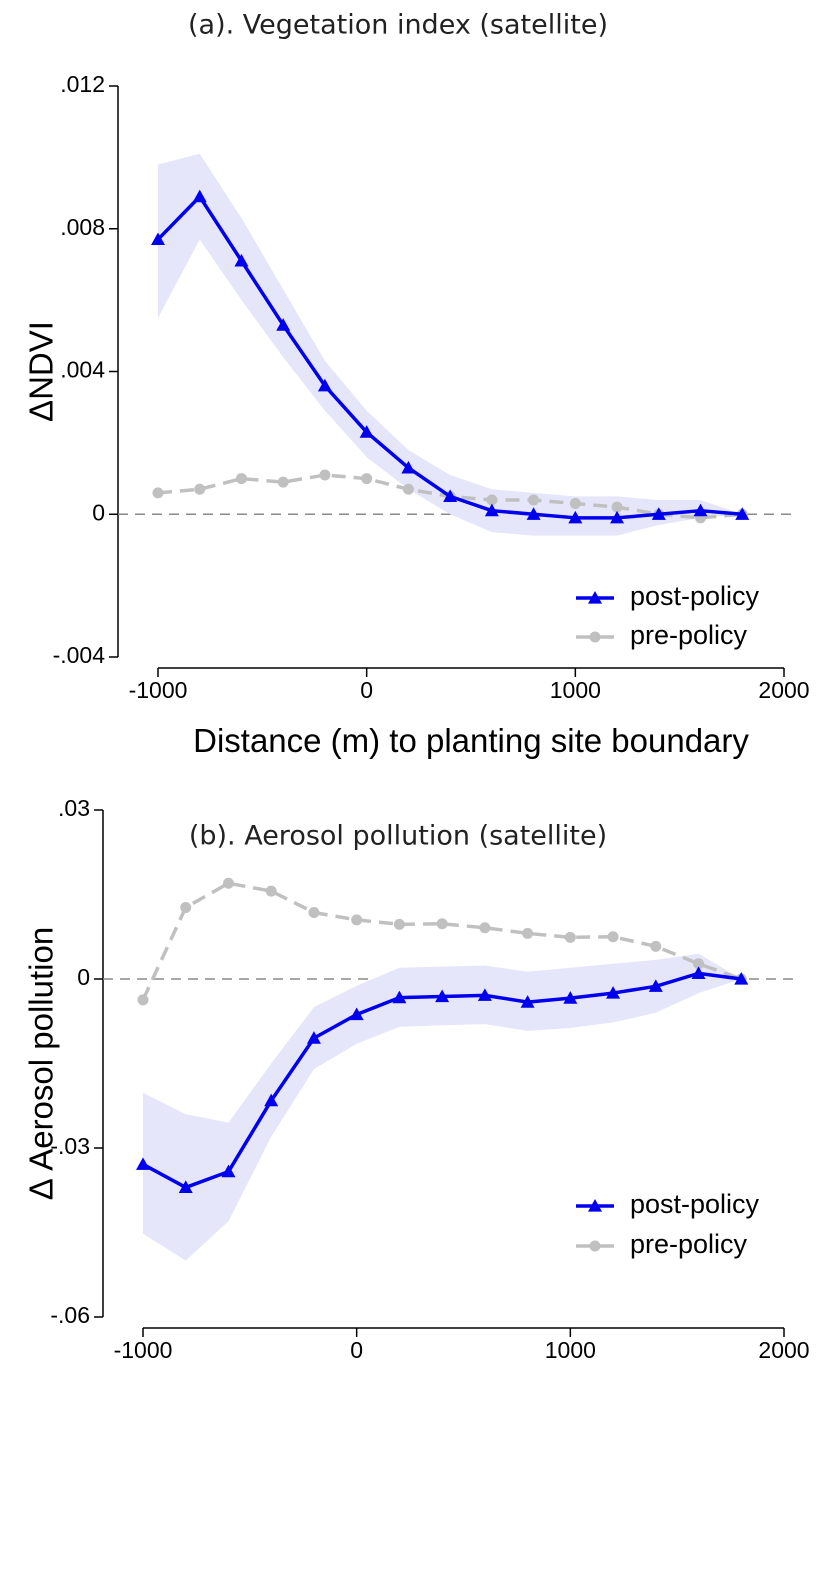  What do you see at coordinates (74, 808) in the screenshot?
I see `y-tick-label: .03` at bounding box center [74, 808].